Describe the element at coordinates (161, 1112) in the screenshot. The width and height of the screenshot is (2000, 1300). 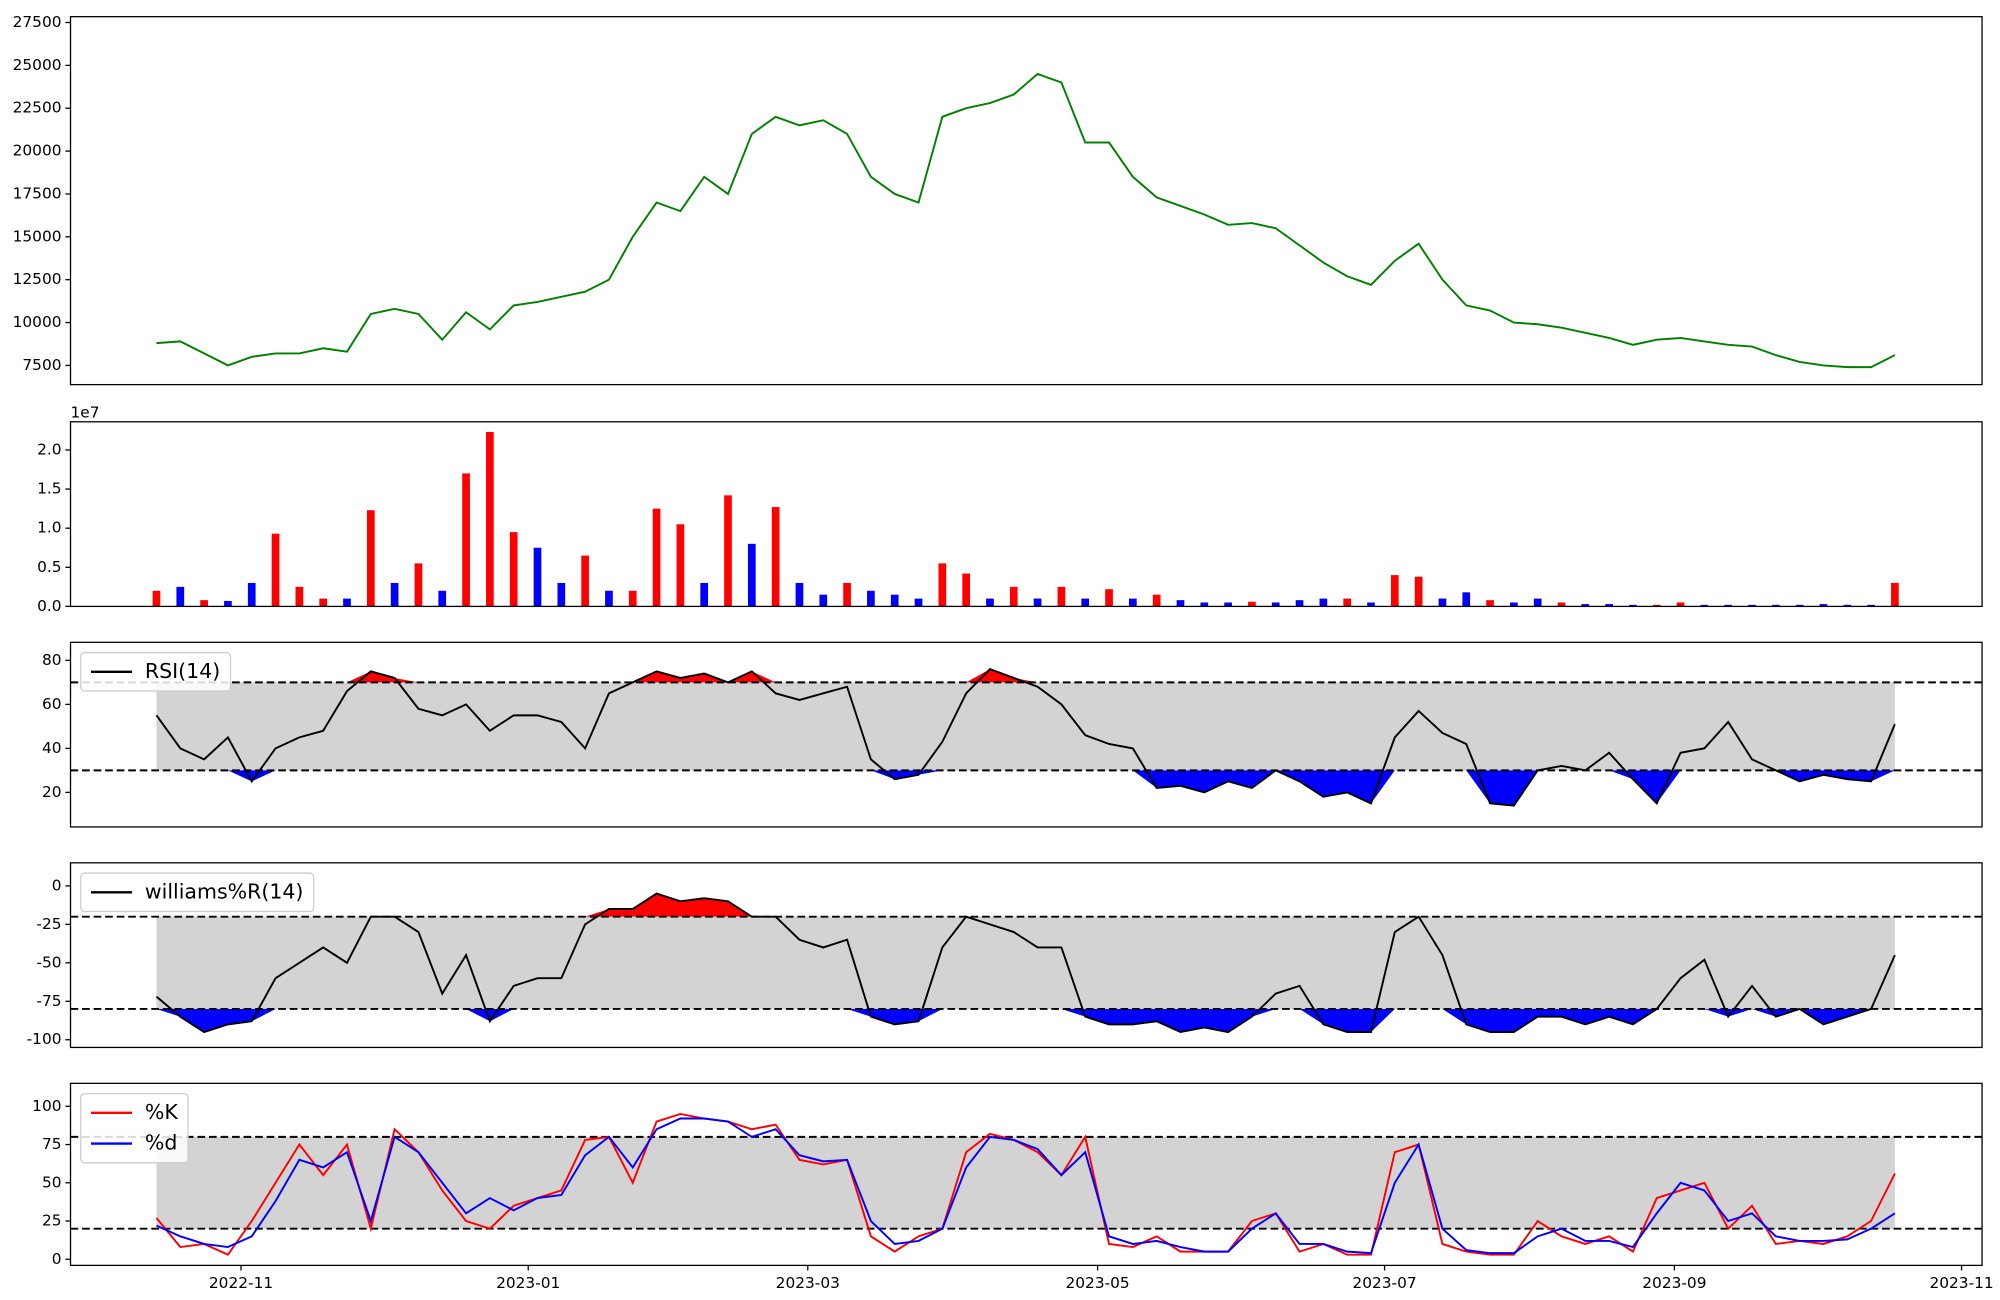
I see `legend-label: %K` at that location.